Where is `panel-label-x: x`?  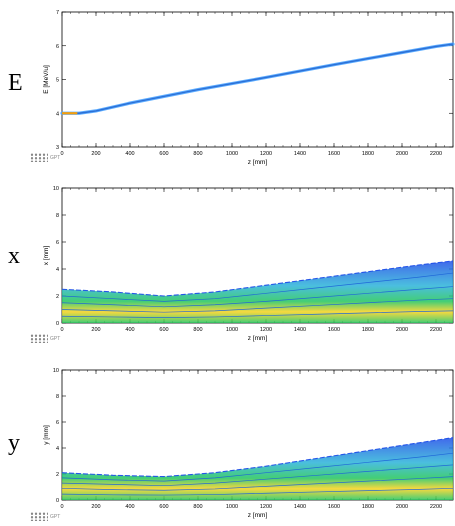 panel-label-x: x is located at coordinates (14, 256).